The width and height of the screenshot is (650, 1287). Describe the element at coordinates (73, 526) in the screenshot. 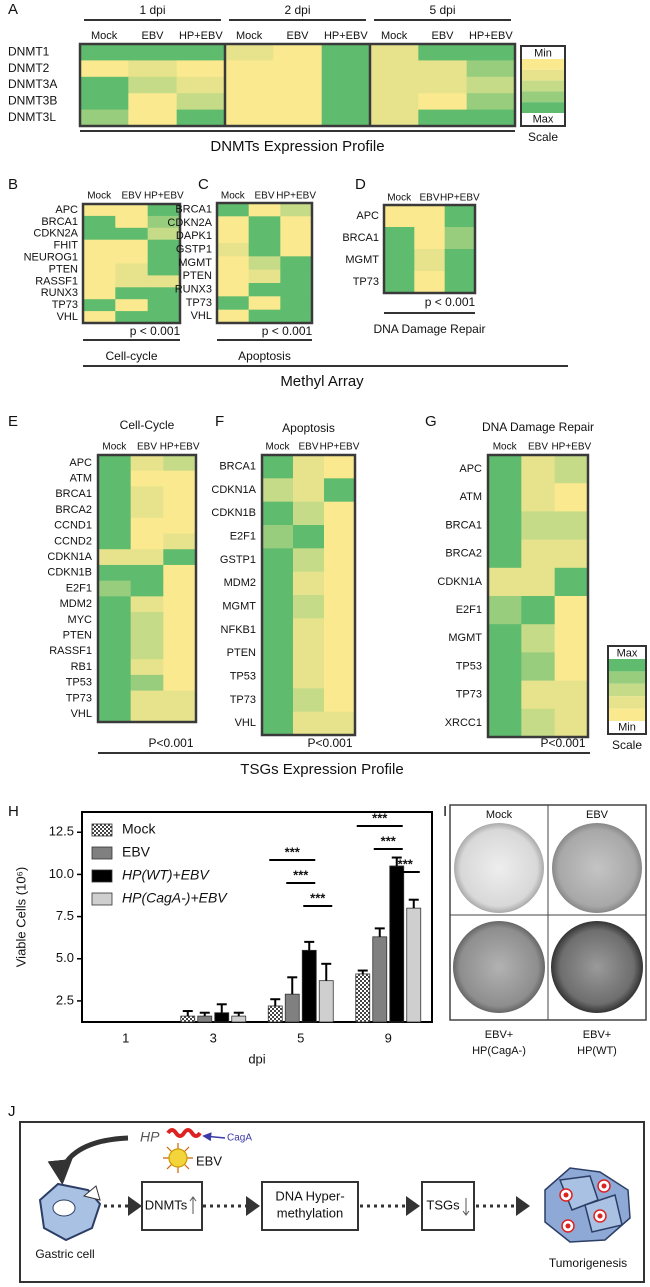

I see `row-label: CCND1` at that location.